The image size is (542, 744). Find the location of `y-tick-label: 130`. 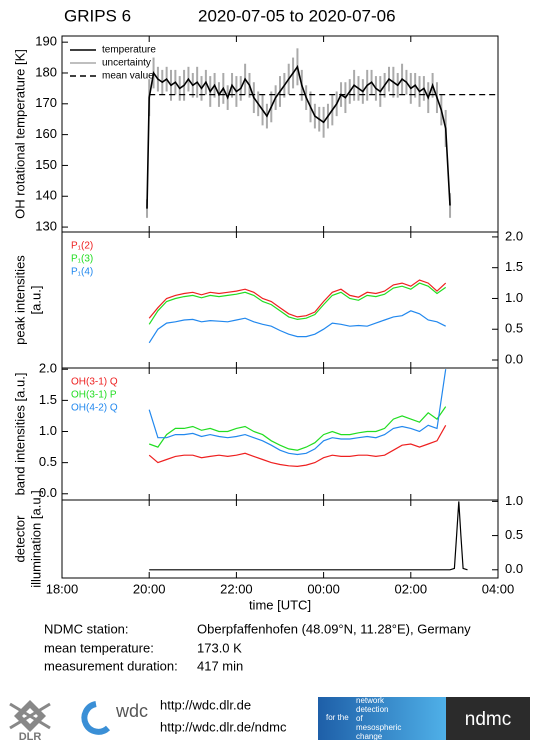

y-tick-label: 130 is located at coordinates (46, 226).